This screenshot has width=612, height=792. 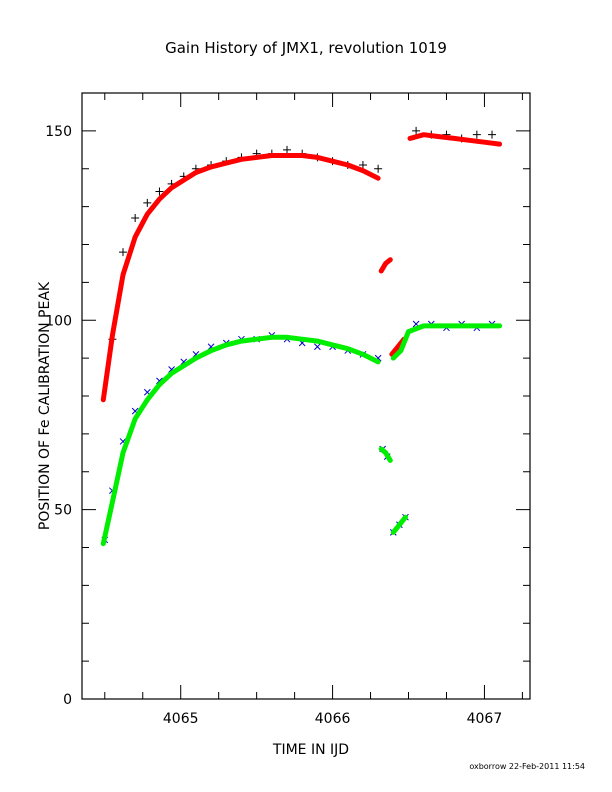 I want to click on y-tick-label: 100, so click(x=58, y=321).